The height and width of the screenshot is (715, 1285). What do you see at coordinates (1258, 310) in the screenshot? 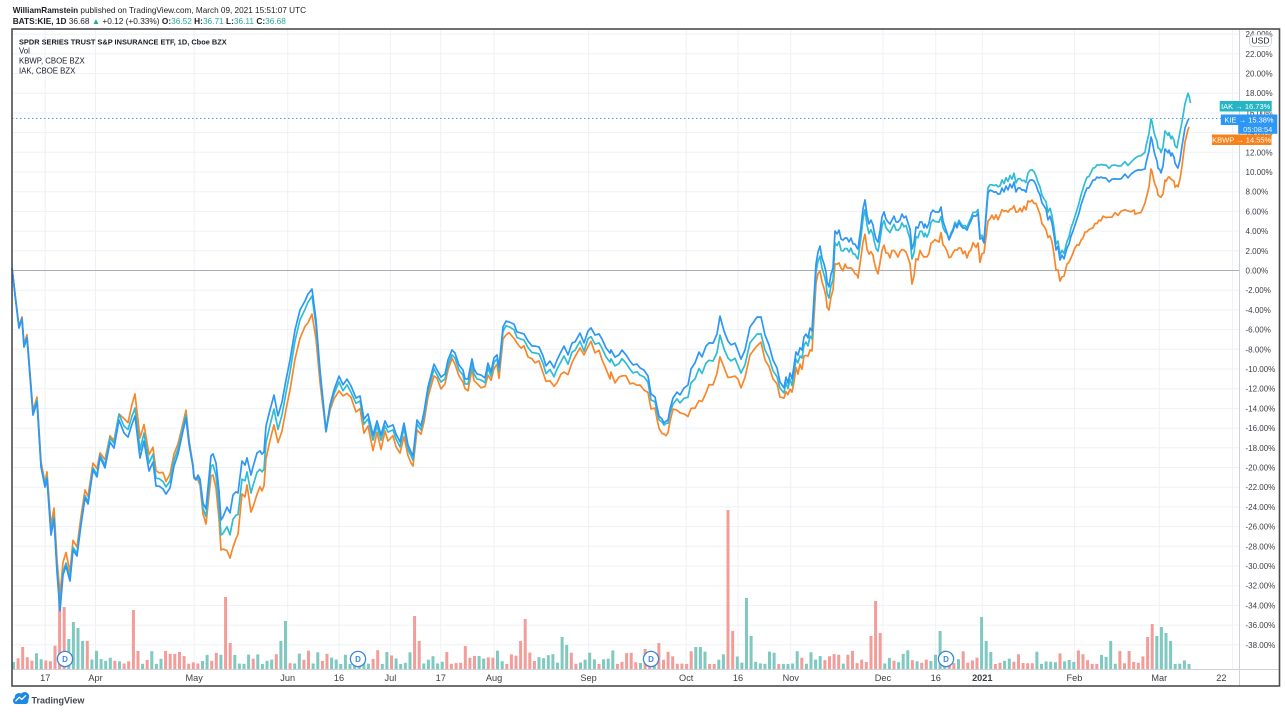
I see `svg-text: -4.00%` at bounding box center [1258, 310].